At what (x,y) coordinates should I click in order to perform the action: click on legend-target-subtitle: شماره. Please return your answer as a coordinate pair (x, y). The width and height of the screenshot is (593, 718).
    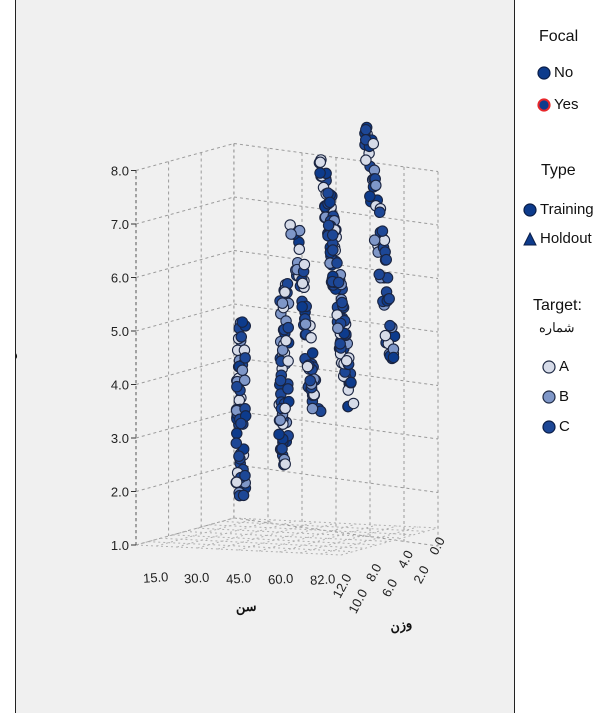
    Looking at the image, I should click on (557, 327).